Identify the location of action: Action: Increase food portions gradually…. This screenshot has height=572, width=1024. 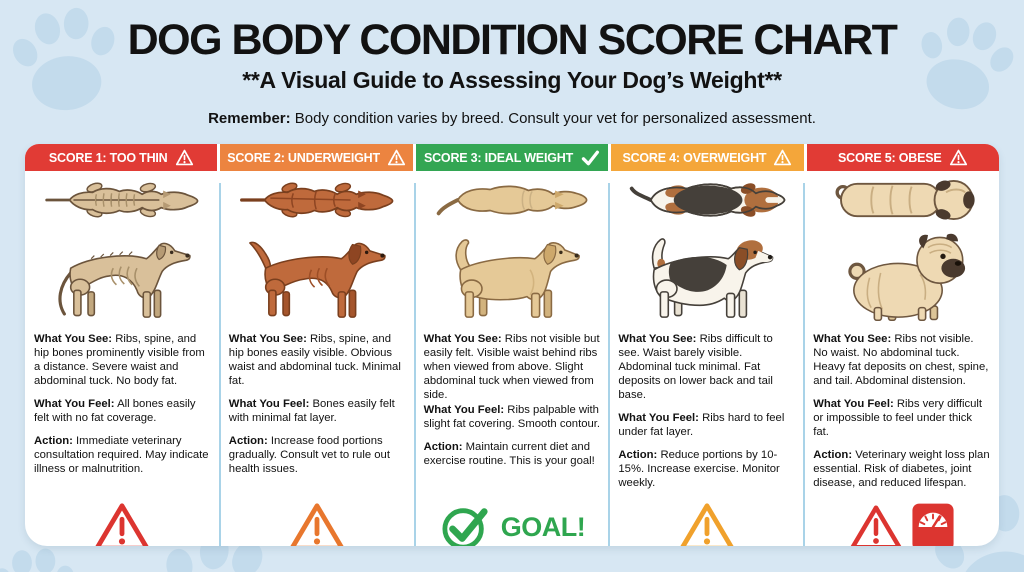
(317, 455).